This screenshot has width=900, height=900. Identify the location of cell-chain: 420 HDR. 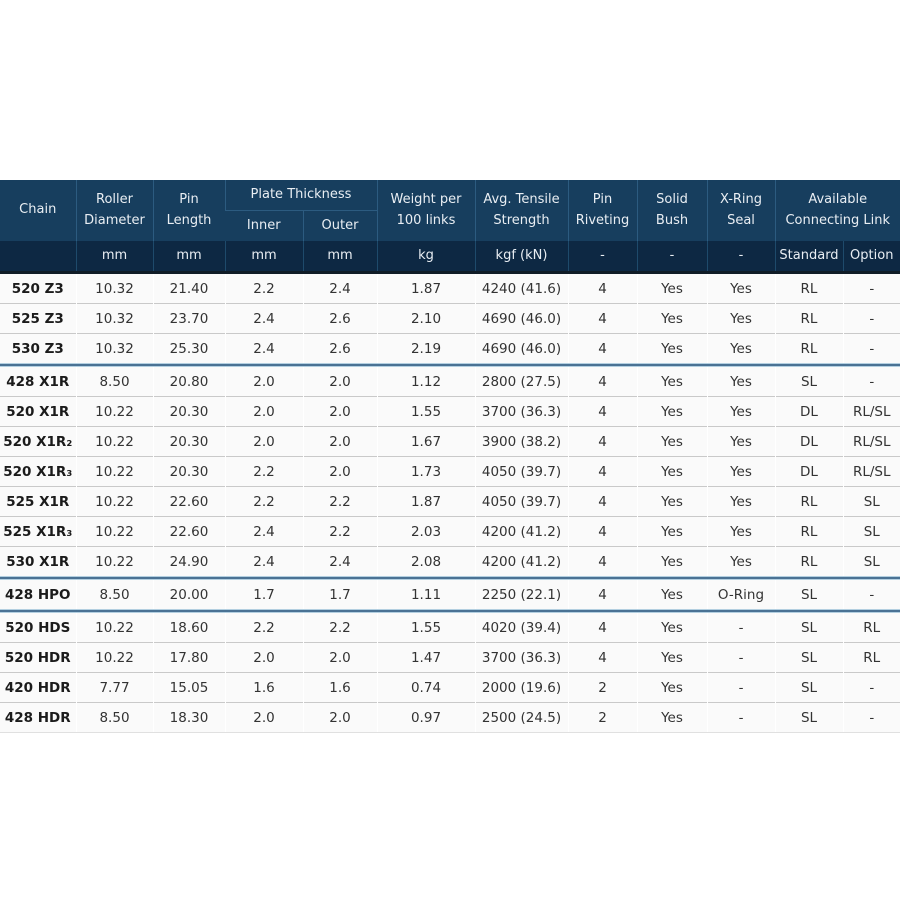
(38, 687).